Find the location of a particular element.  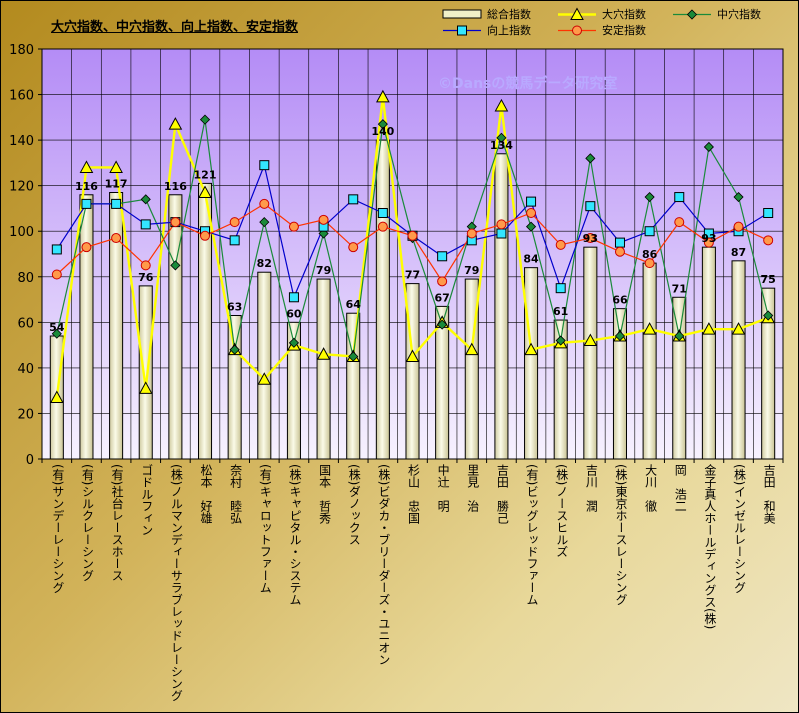

bar-data-label: 117 is located at coordinates (116, 184).